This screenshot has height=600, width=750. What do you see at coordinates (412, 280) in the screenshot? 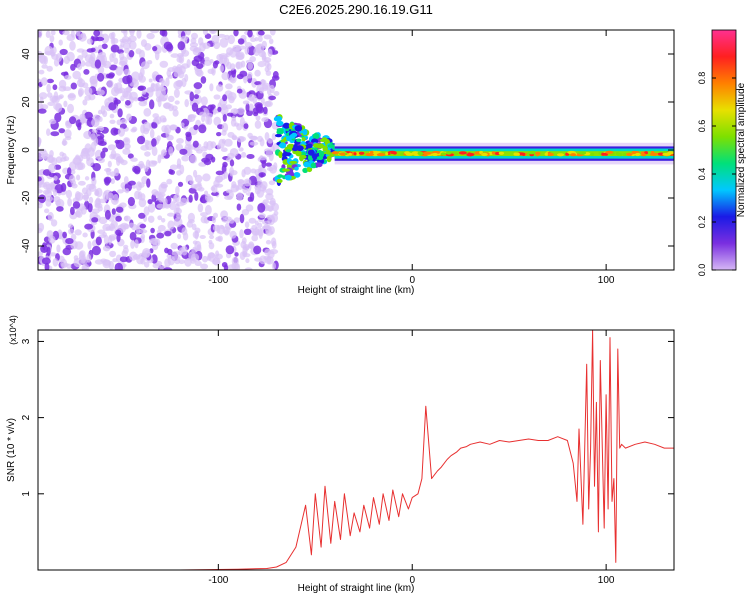
I see `x-tick-label: 0` at bounding box center [412, 280].